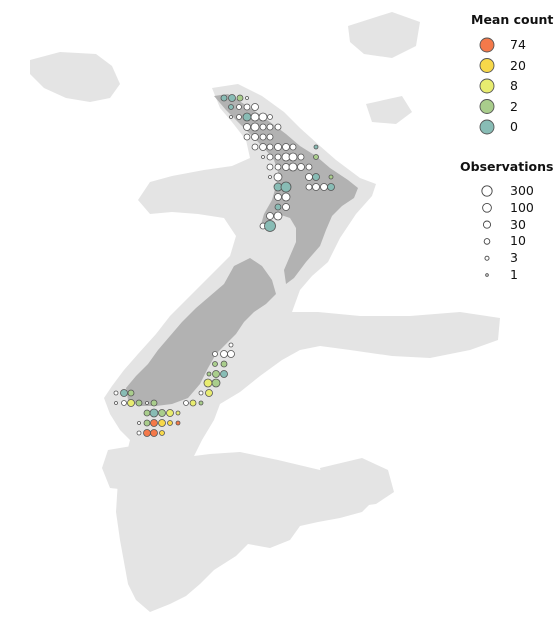 The height and width of the screenshot is (640, 560). Describe the element at coordinates (514, 126) in the screenshot. I see `mean-count-label: 0` at that location.